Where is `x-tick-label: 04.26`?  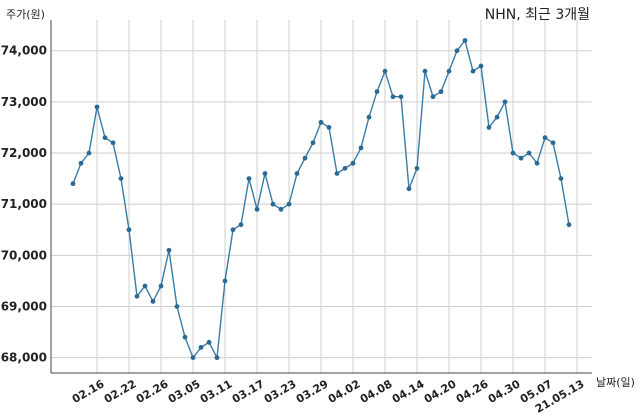
x-tick-label: 04.26 is located at coordinates (472, 391).